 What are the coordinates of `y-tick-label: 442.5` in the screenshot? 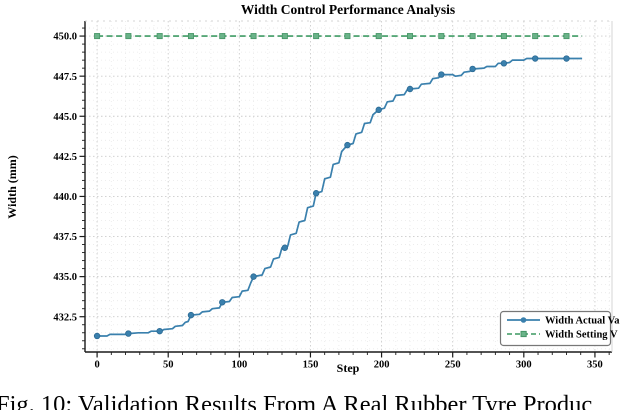 It's located at (65, 157).